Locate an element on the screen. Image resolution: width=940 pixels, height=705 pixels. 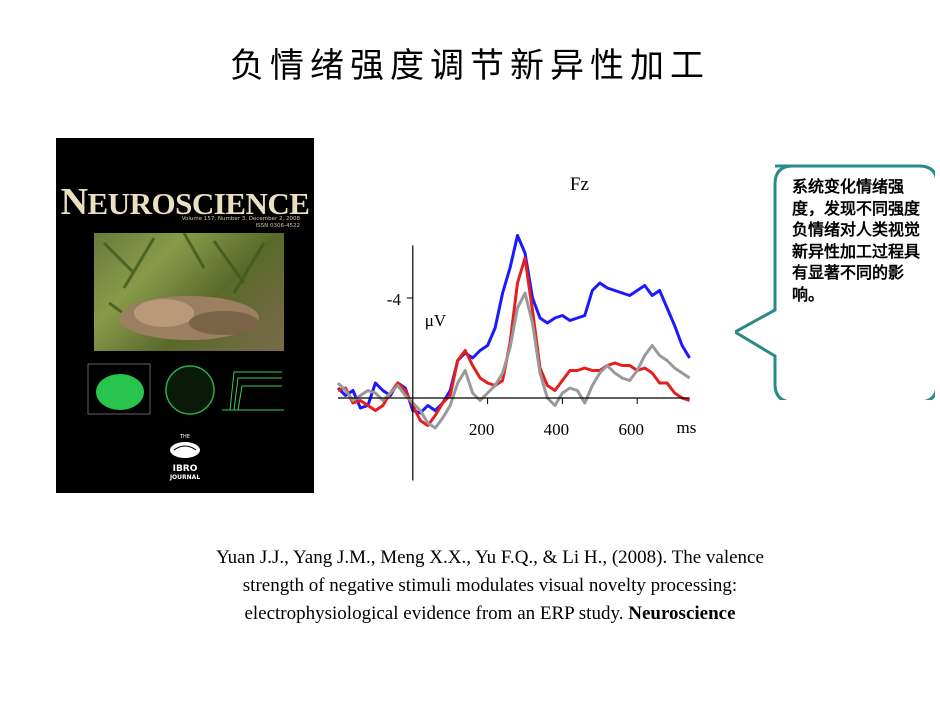
cover-volume-line: Volume 157, Number 3, December 2, 2008 is located at coordinates (240, 219).